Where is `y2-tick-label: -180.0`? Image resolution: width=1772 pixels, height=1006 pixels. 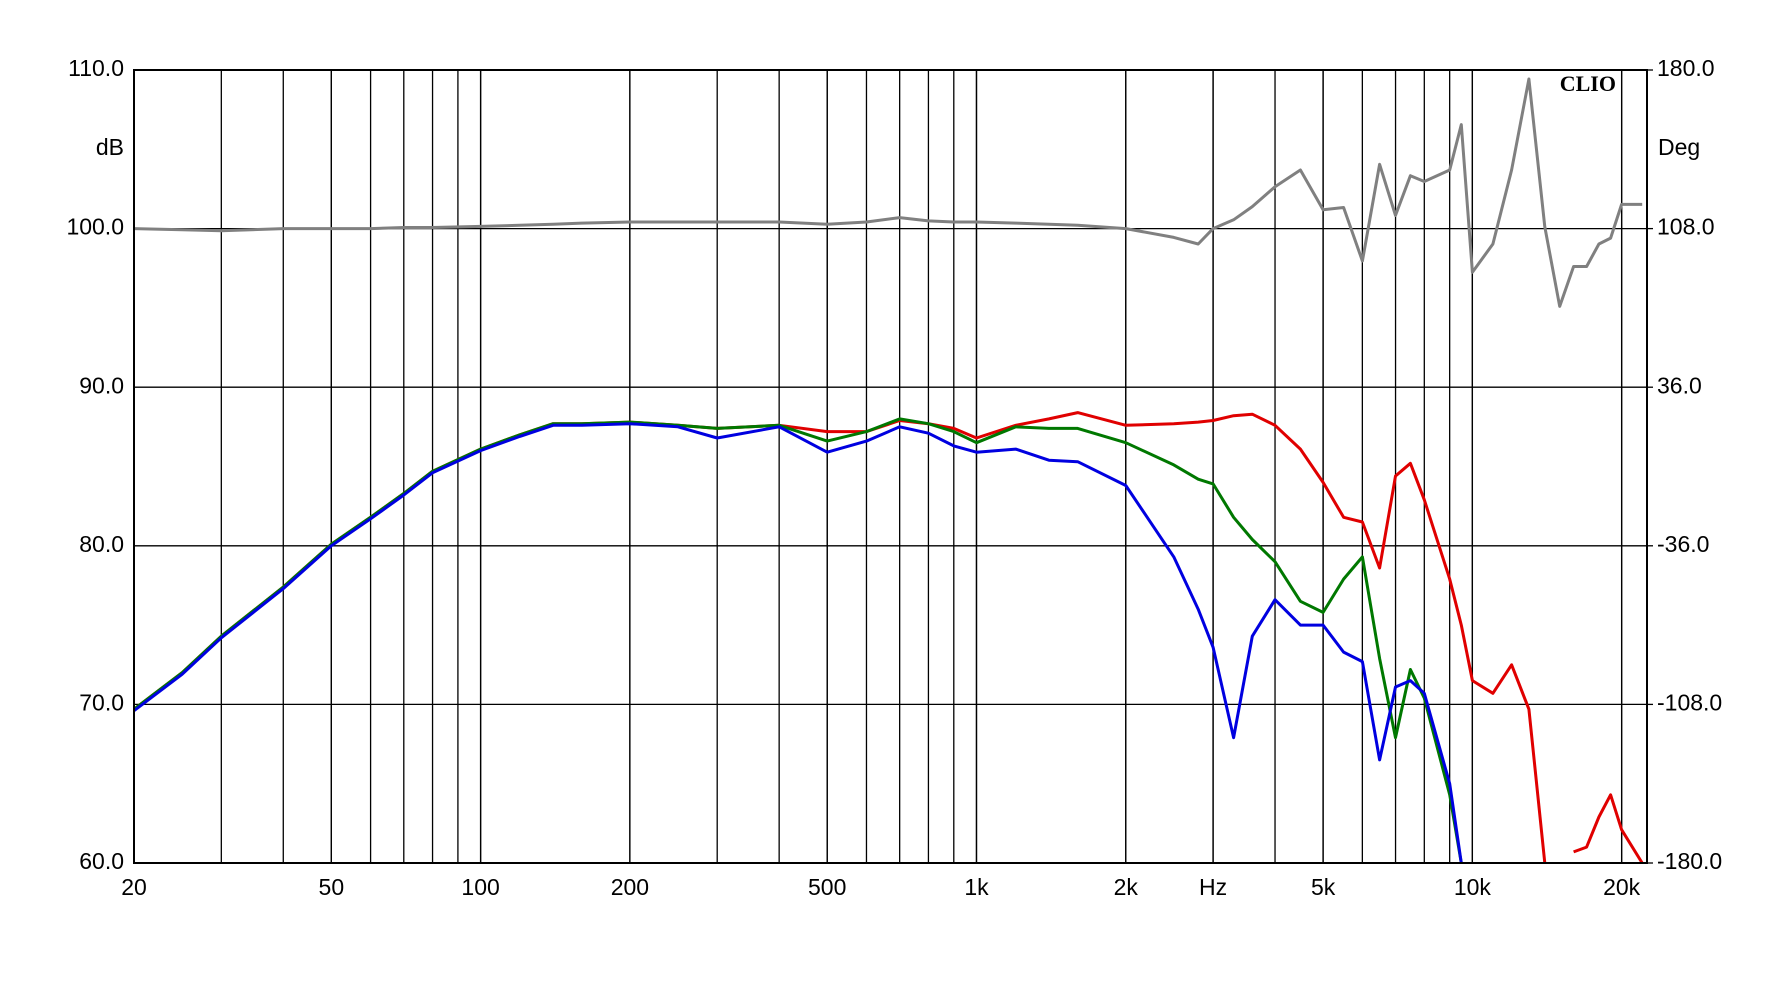
y2-tick-label: -180.0 is located at coordinates (1689, 861).